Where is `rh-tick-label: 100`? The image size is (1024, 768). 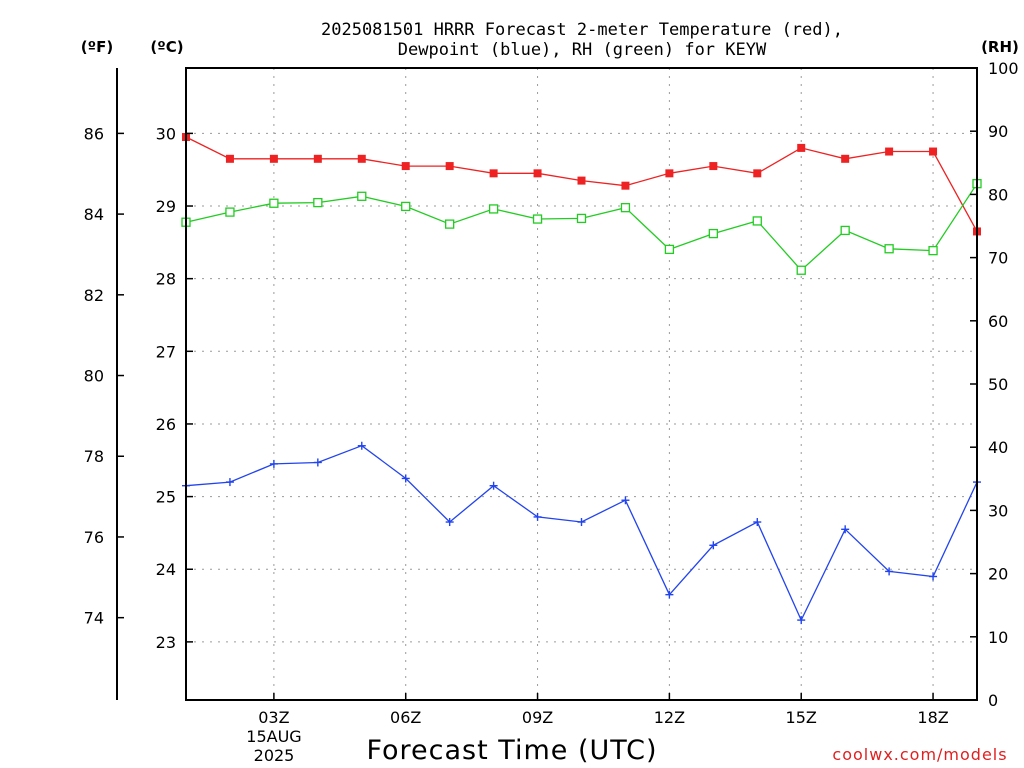 rh-tick-label: 100 is located at coordinates (1003, 68).